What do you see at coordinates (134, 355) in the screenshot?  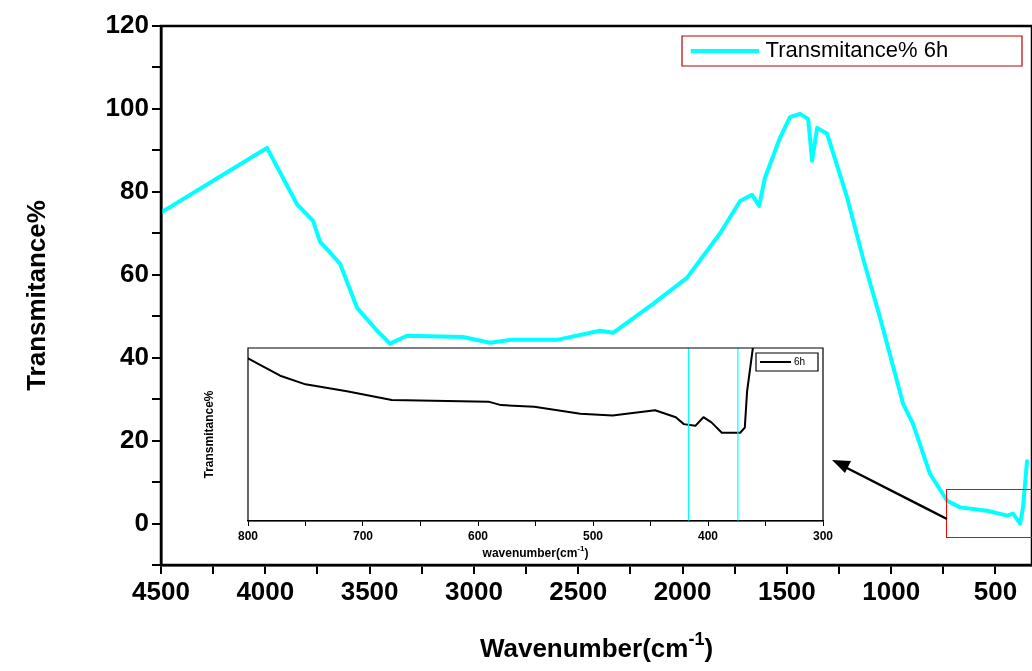 I see `y-tick-label: 40` at bounding box center [134, 355].